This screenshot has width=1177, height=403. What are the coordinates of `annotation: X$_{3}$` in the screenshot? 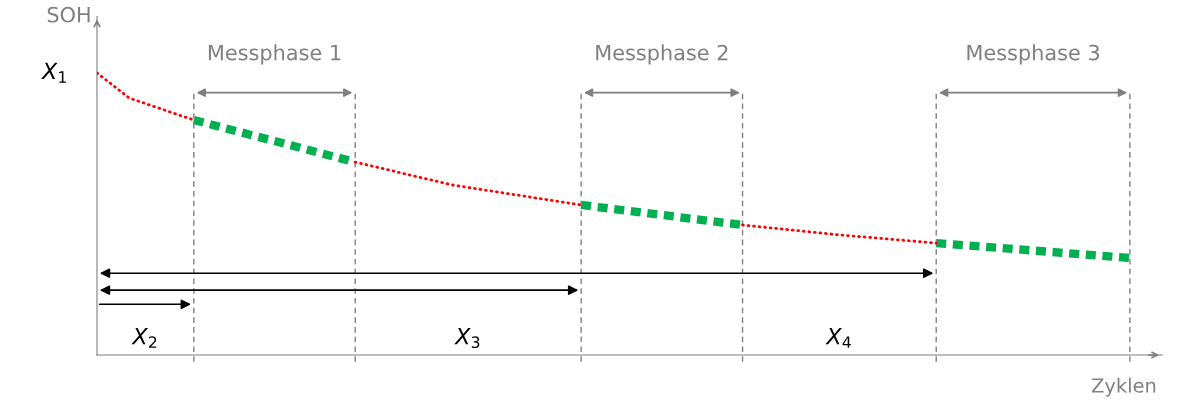 It's located at (467, 338).